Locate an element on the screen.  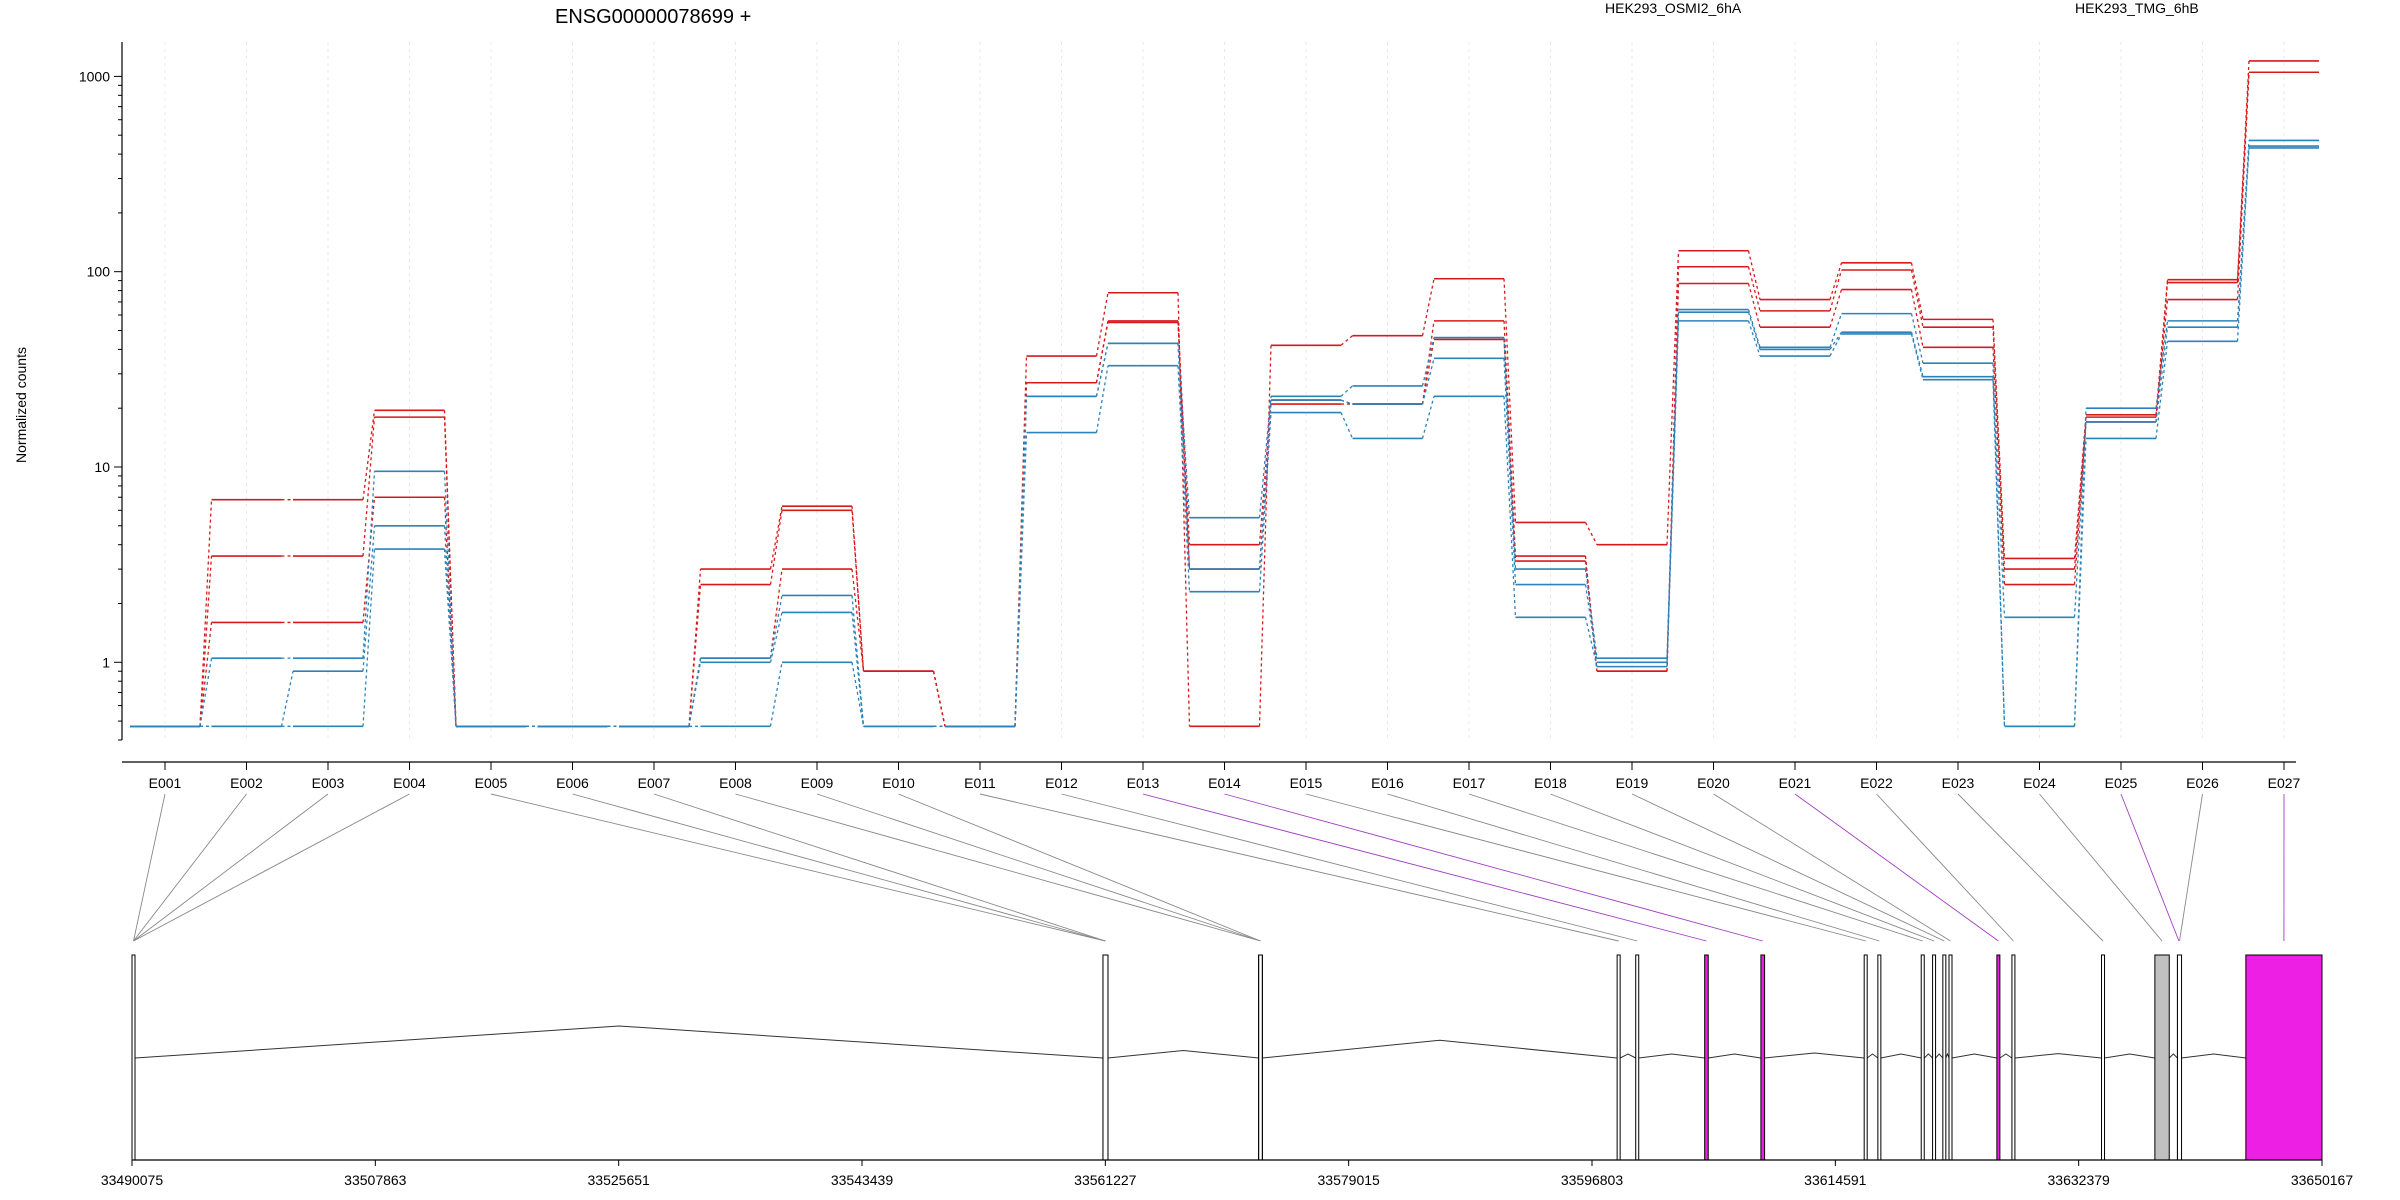
exon-box-e024 is located at coordinates (2162, 1057).